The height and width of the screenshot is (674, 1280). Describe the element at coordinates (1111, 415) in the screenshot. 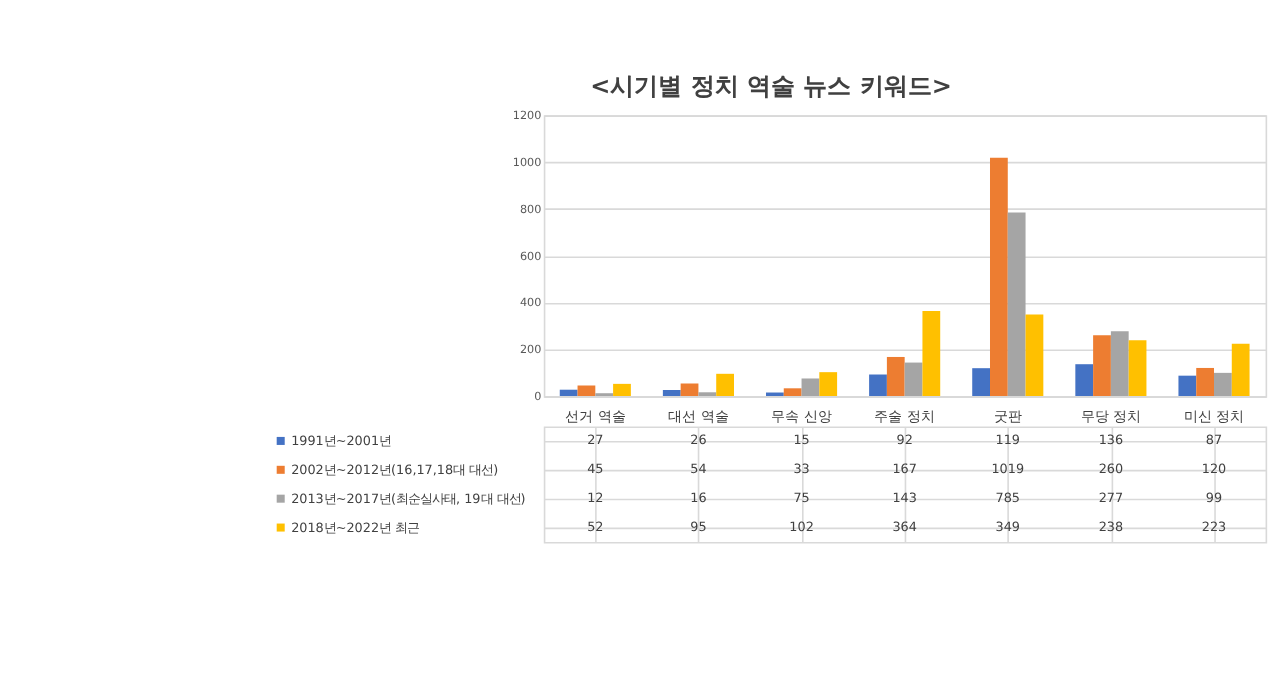

I see `x-tick-label: 무당 정치` at that location.